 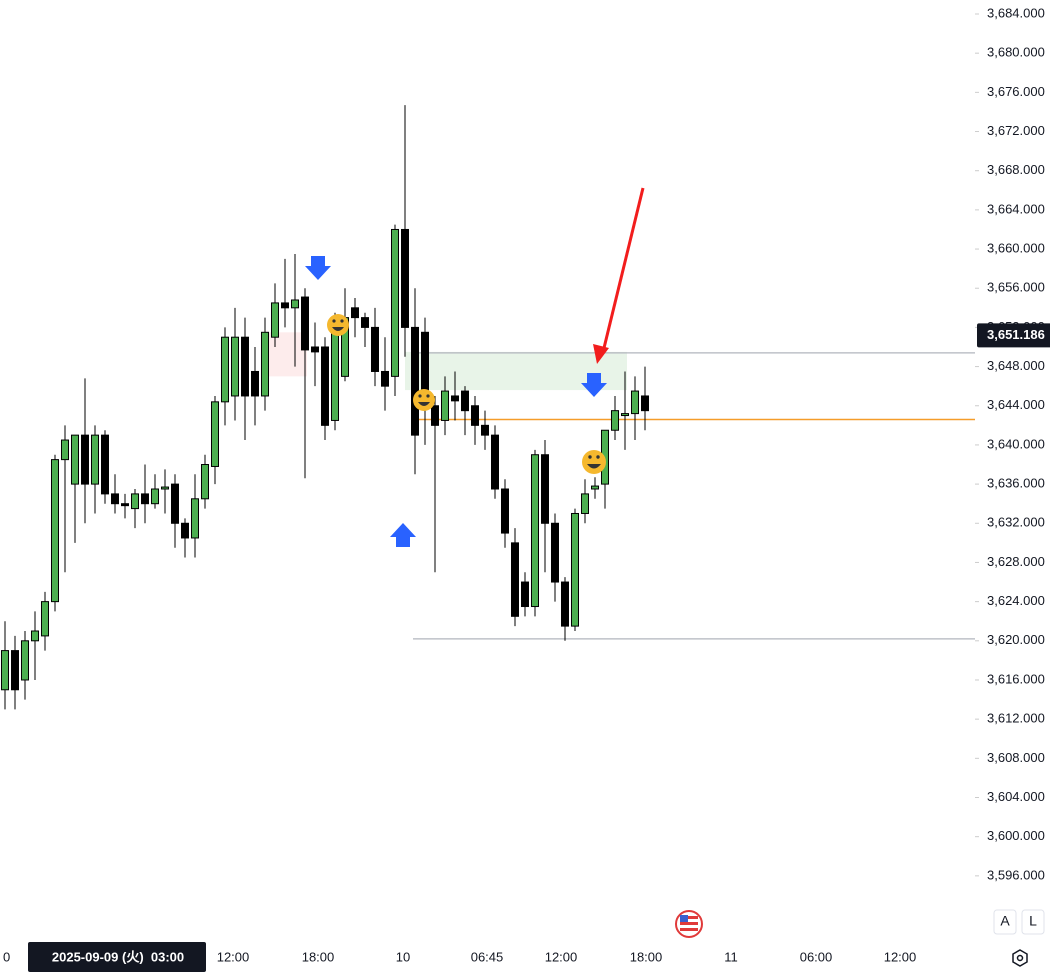 What do you see at coordinates (1016, 365) in the screenshot?
I see `y-tick-label: 3,648.000` at bounding box center [1016, 365].